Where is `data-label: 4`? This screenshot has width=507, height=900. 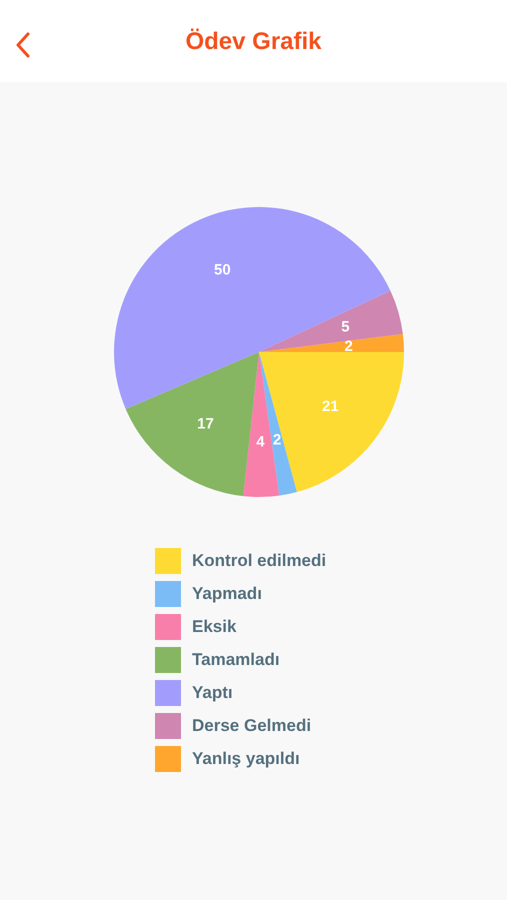
data-label: 4 is located at coordinates (261, 441).